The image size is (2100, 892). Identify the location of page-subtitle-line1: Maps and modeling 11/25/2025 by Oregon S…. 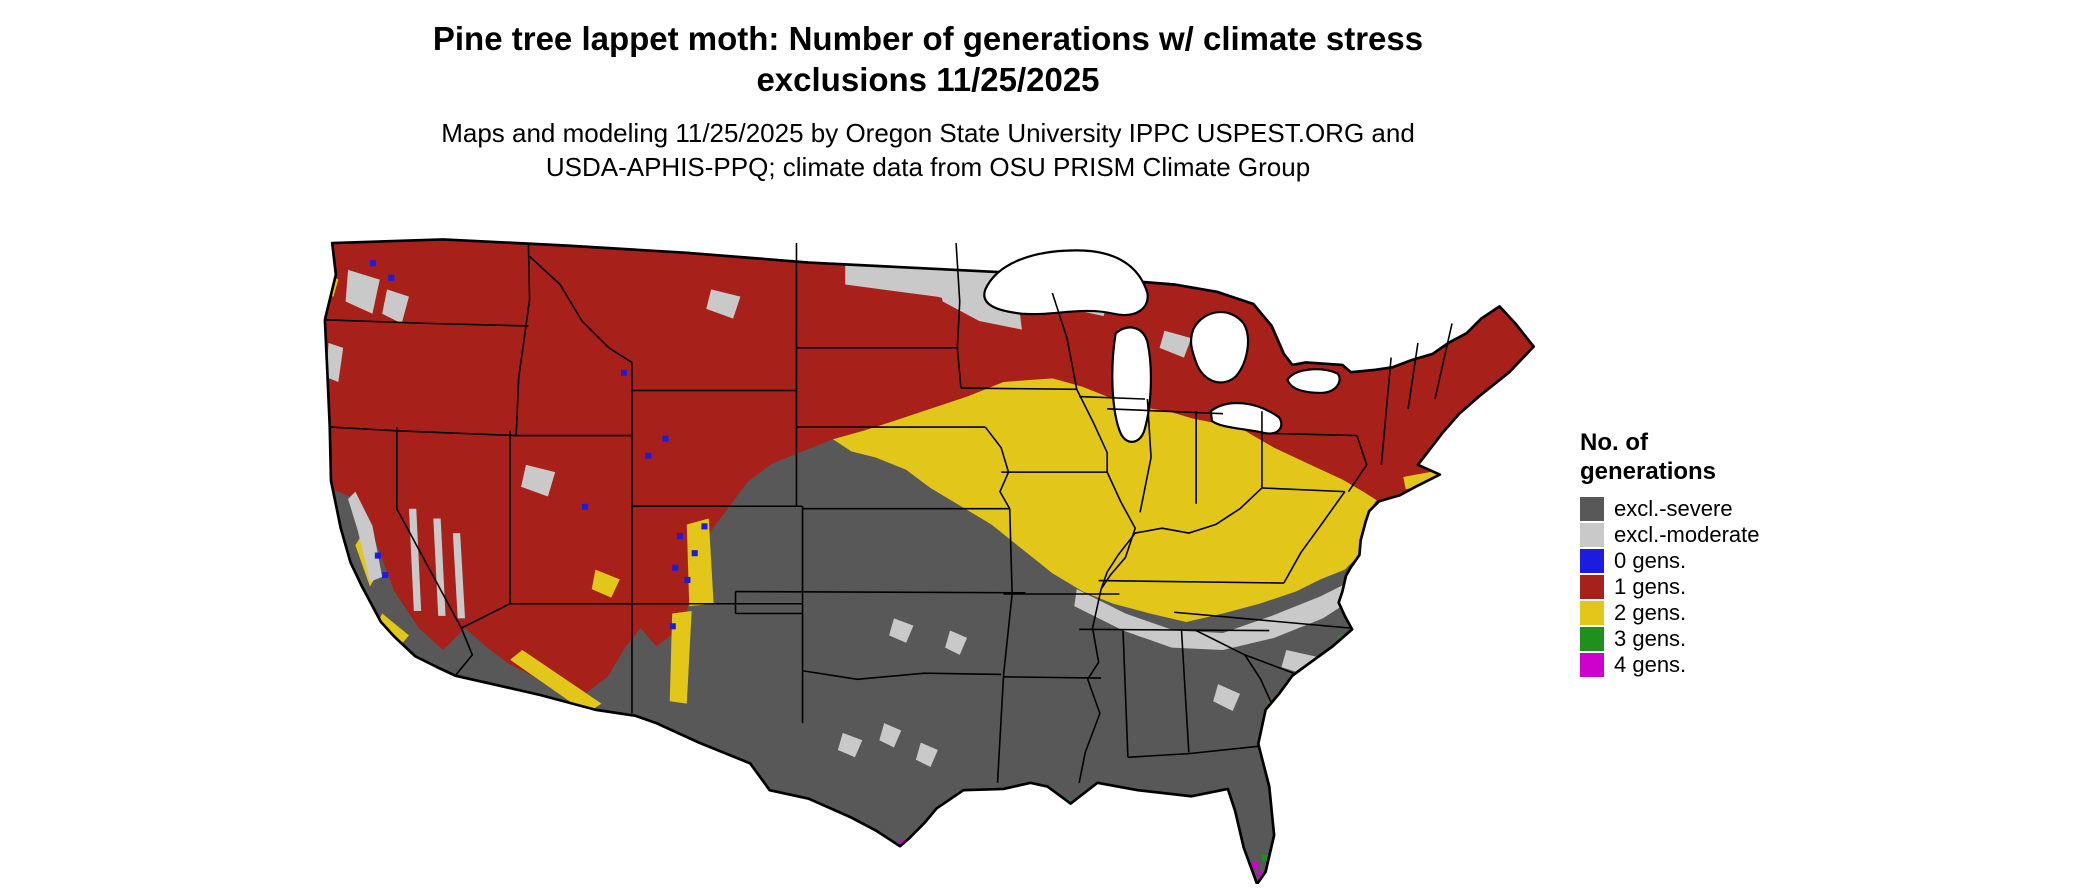
(928, 133).